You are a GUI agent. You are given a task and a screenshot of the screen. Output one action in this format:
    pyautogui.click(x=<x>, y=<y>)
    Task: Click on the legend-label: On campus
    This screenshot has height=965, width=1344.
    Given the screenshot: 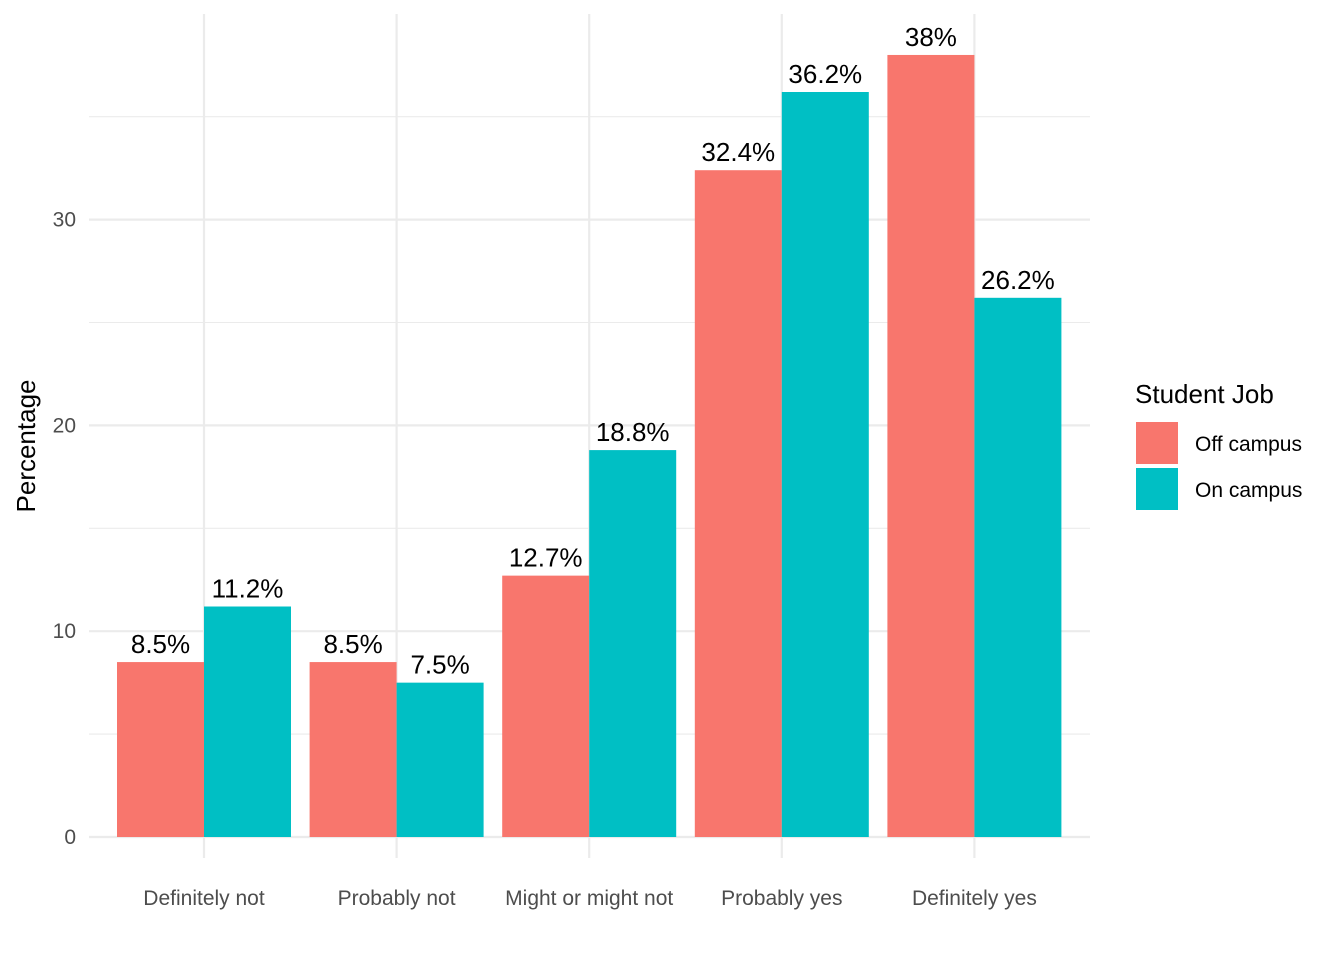 What is the action you would take?
    pyautogui.click(x=1248, y=490)
    